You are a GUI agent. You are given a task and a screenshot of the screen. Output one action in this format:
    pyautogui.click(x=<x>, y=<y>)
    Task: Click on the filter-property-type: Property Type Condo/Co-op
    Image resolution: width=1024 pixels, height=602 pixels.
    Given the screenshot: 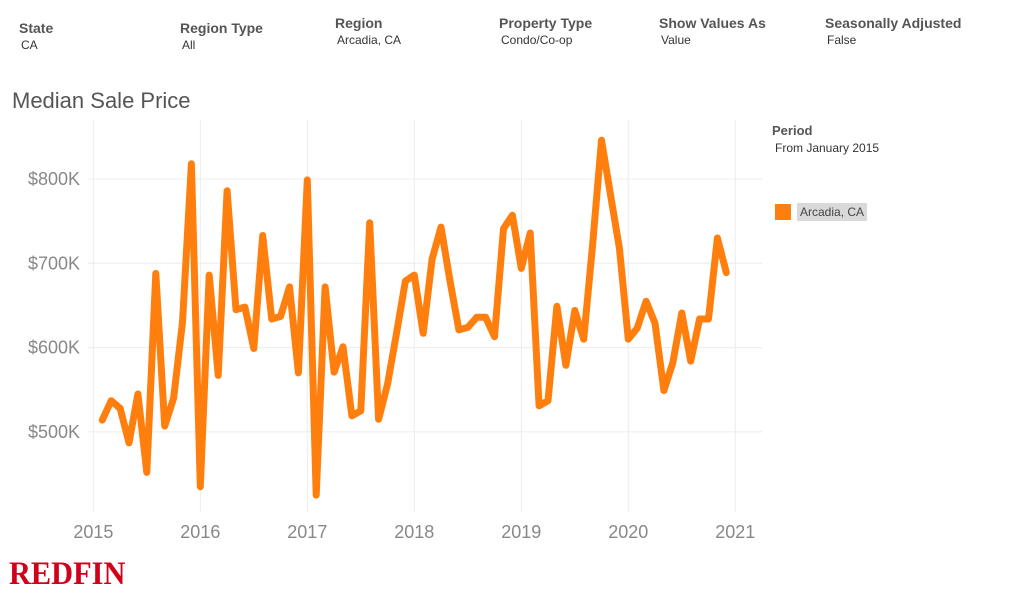 What is the action you would take?
    pyautogui.click(x=545, y=31)
    